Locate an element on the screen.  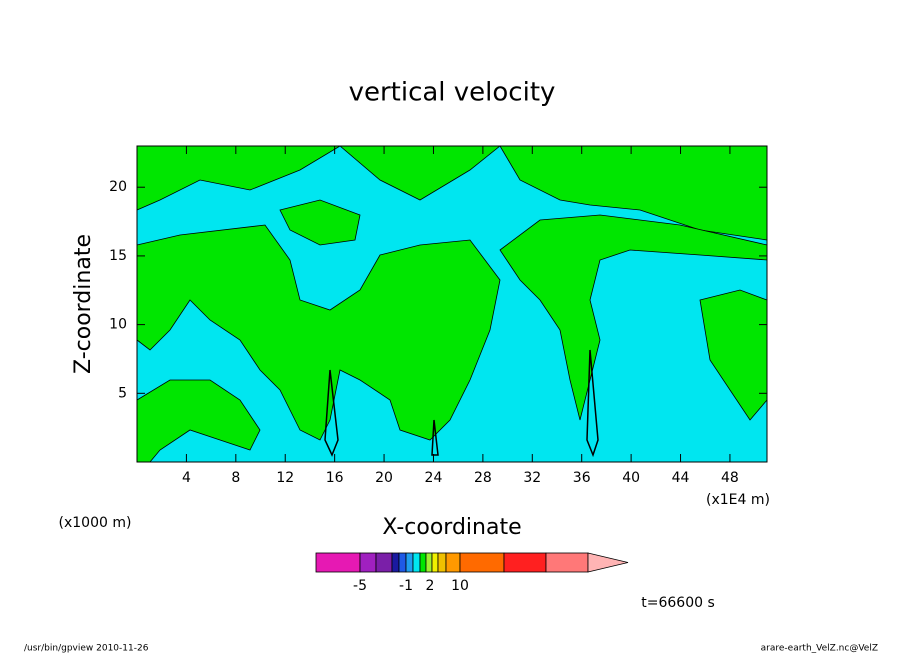
x-tick-label: 44 is located at coordinates (681, 478).